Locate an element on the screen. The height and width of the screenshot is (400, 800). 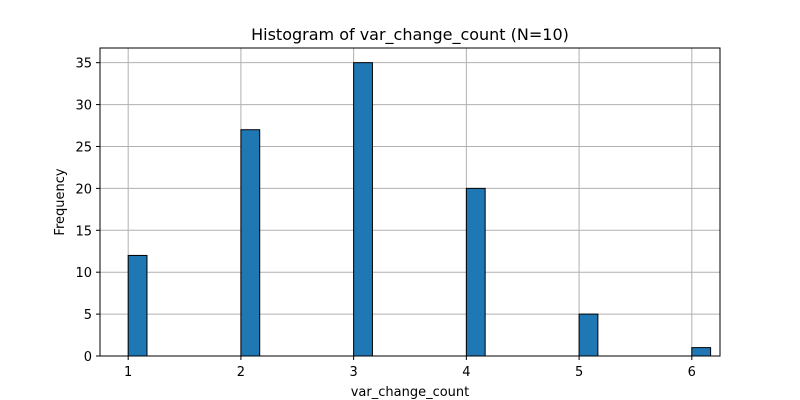
y-tick-label: 30 is located at coordinates (83, 106).